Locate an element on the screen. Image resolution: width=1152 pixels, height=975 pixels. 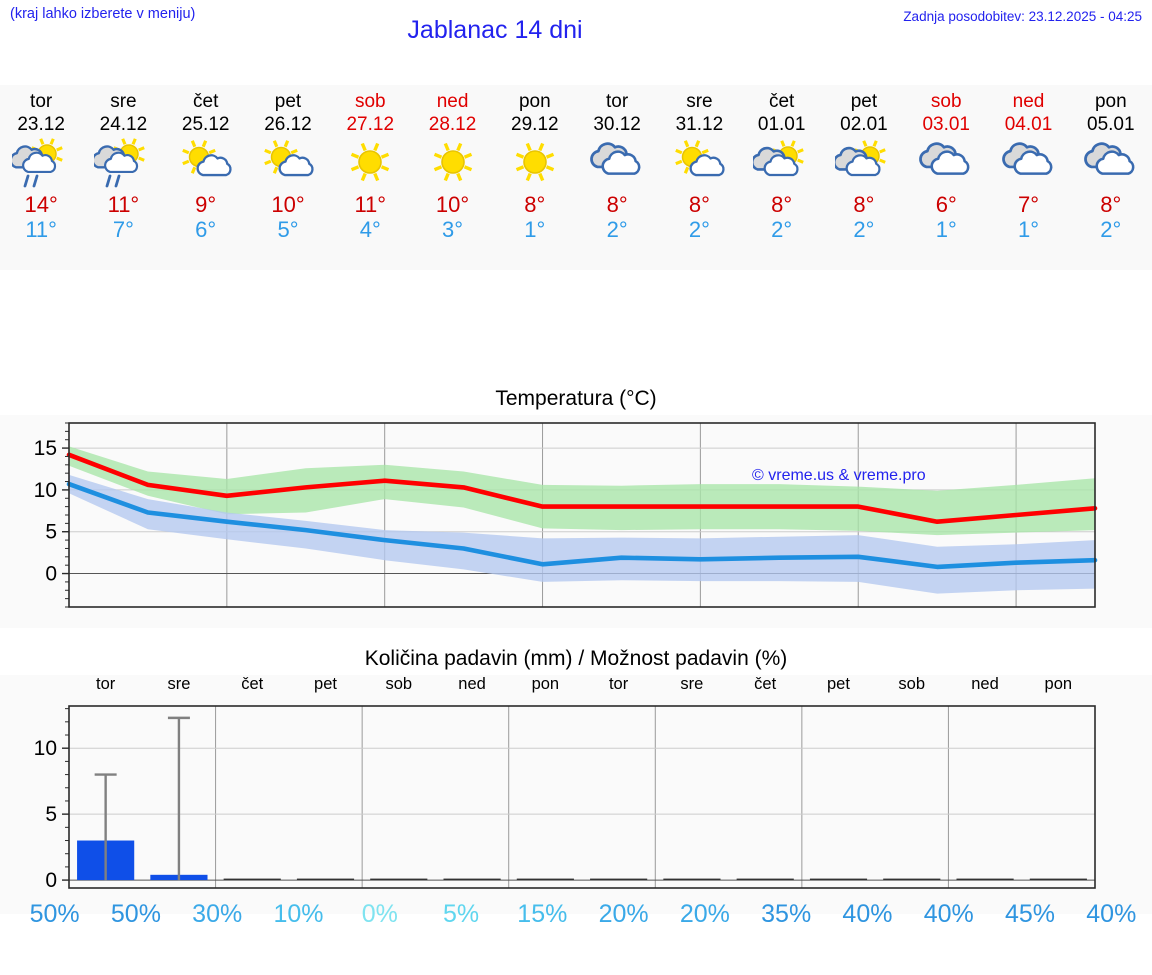
day-date: 30.12 is located at coordinates (617, 124).